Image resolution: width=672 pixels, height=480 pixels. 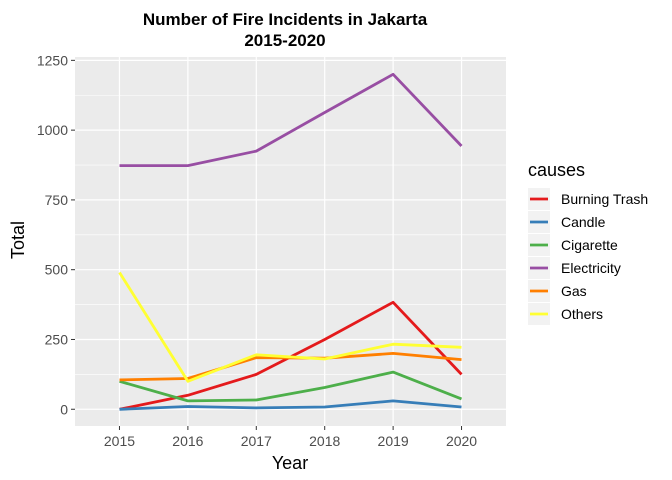 I want to click on legend-label-gas: Gas, so click(x=574, y=291).